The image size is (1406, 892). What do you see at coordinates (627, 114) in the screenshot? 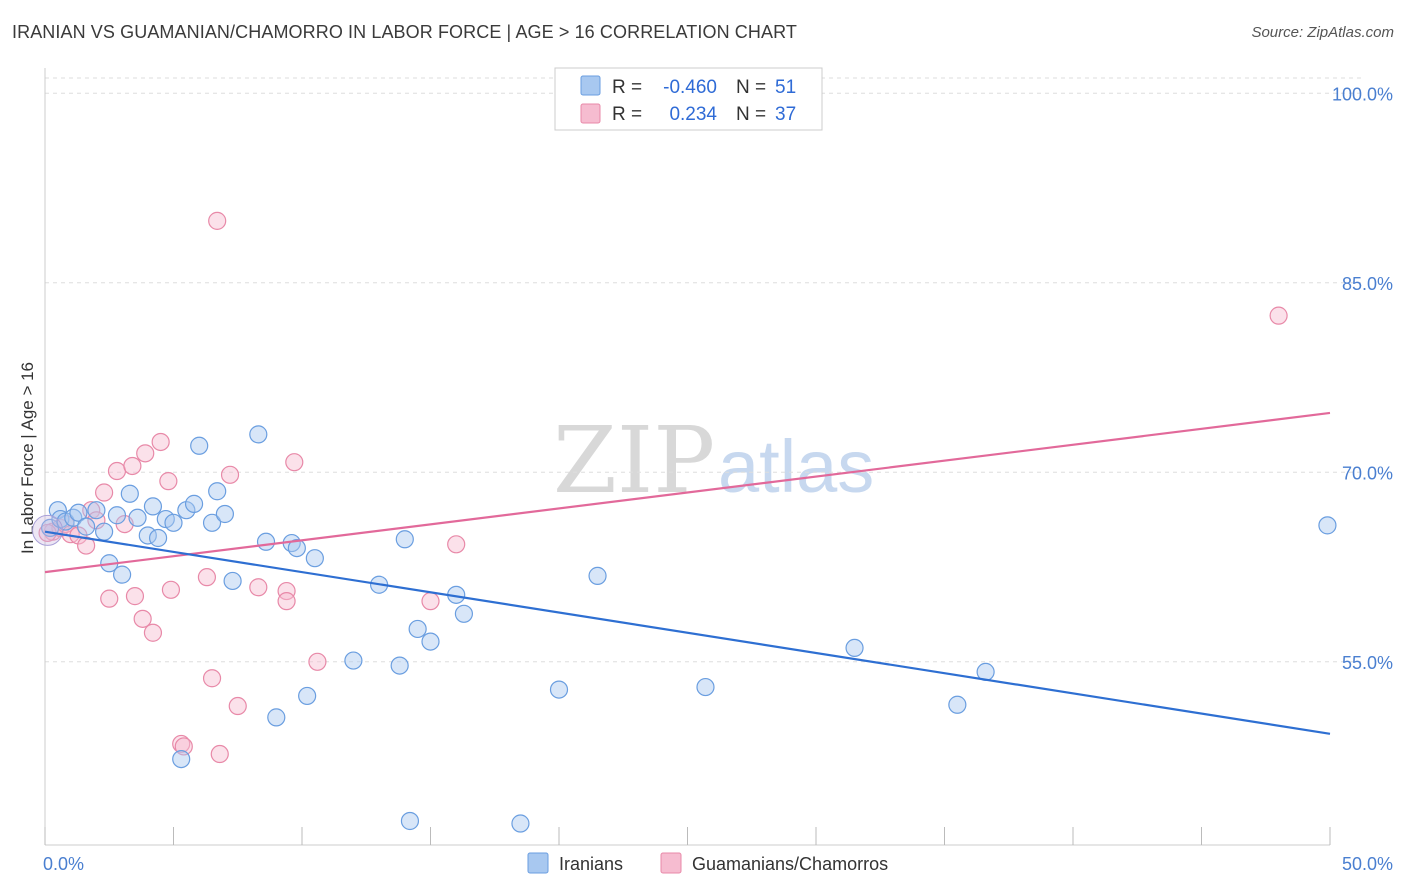
I see `legend-r-label-2: R =` at bounding box center [627, 114].